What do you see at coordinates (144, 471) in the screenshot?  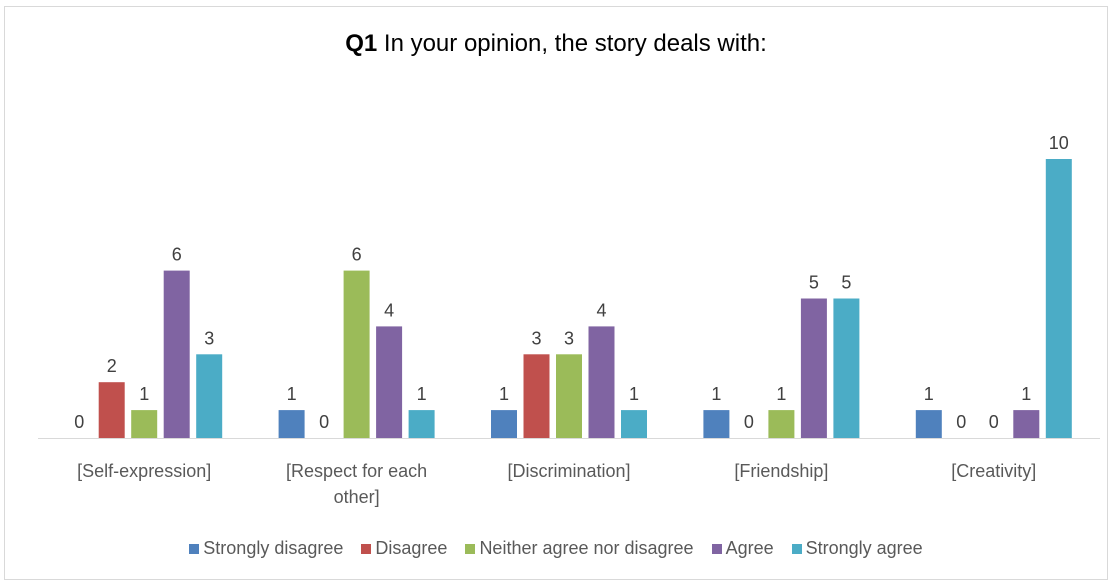 I see `x-tick-label: [Self-expression]` at bounding box center [144, 471].